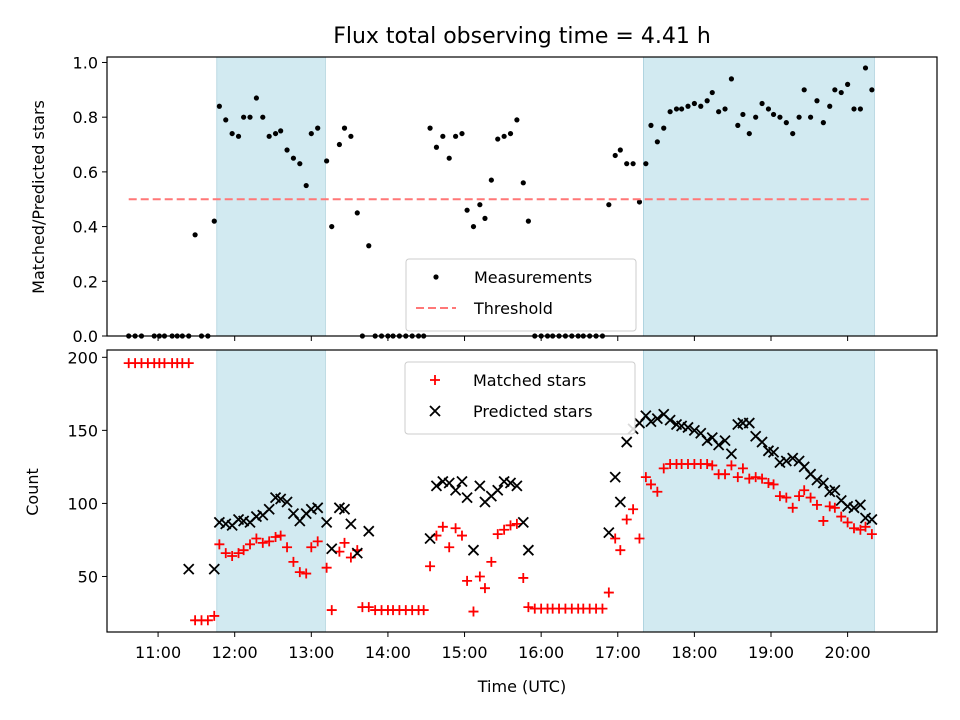 The image size is (960, 720). Describe the element at coordinates (158, 652) in the screenshot. I see `x-tick-label: 11:00` at that location.